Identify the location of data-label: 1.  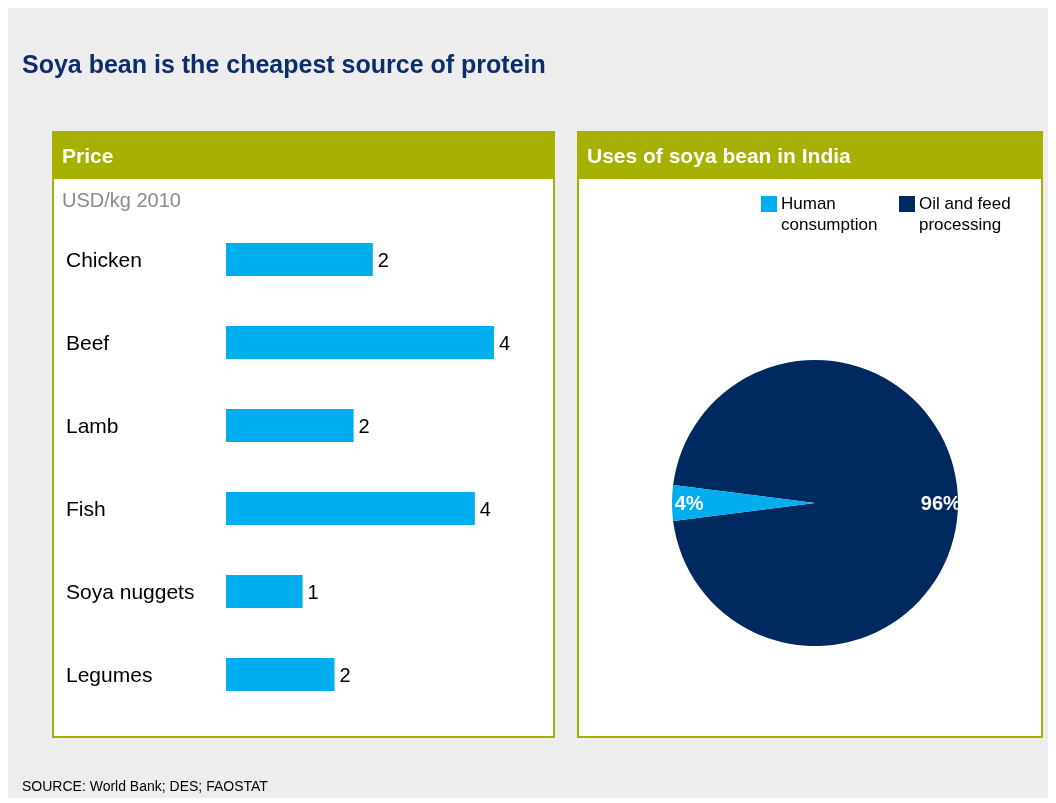
(313, 591).